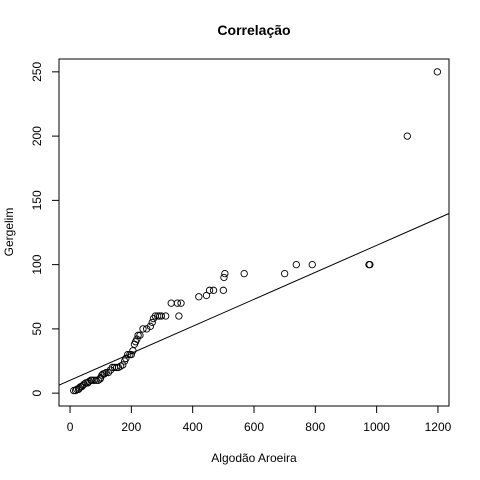  What do you see at coordinates (37, 329) in the screenshot?
I see `y-tick-label: 50` at bounding box center [37, 329].